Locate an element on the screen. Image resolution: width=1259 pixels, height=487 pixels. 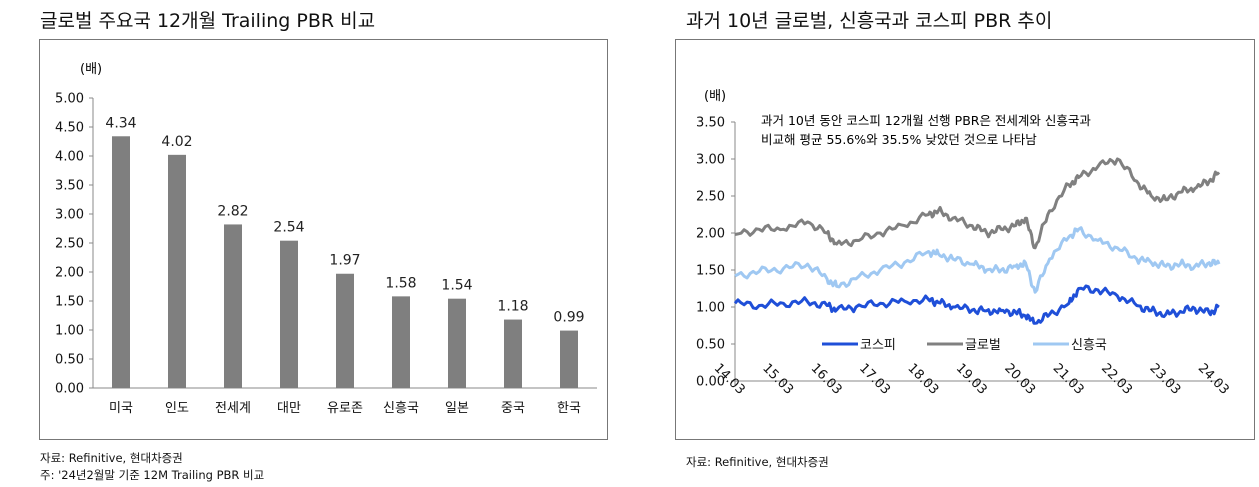
bar-category-label: 중국 is located at coordinates (513, 408).